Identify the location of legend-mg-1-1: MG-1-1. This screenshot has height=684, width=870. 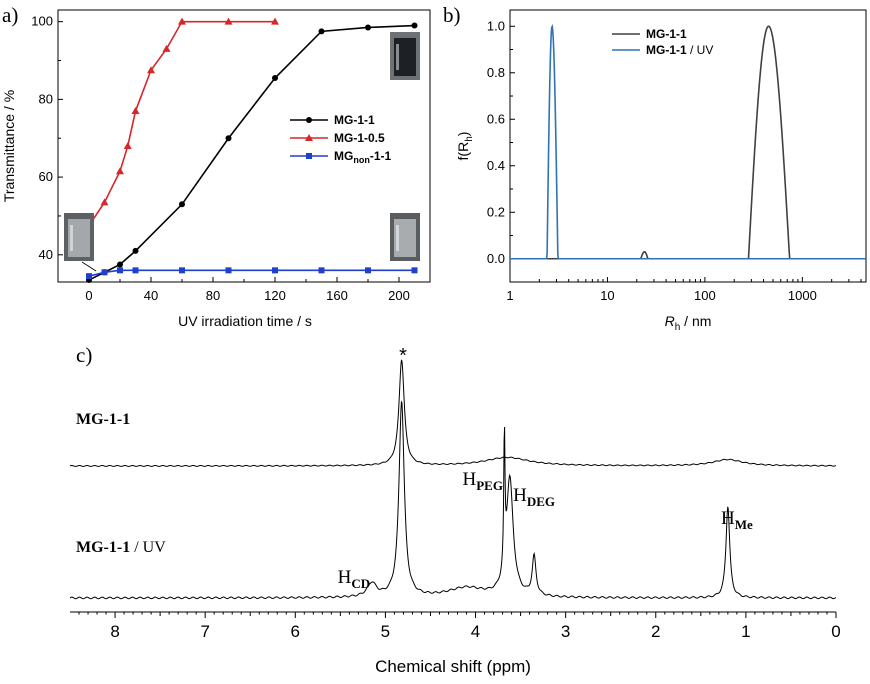
(354, 120).